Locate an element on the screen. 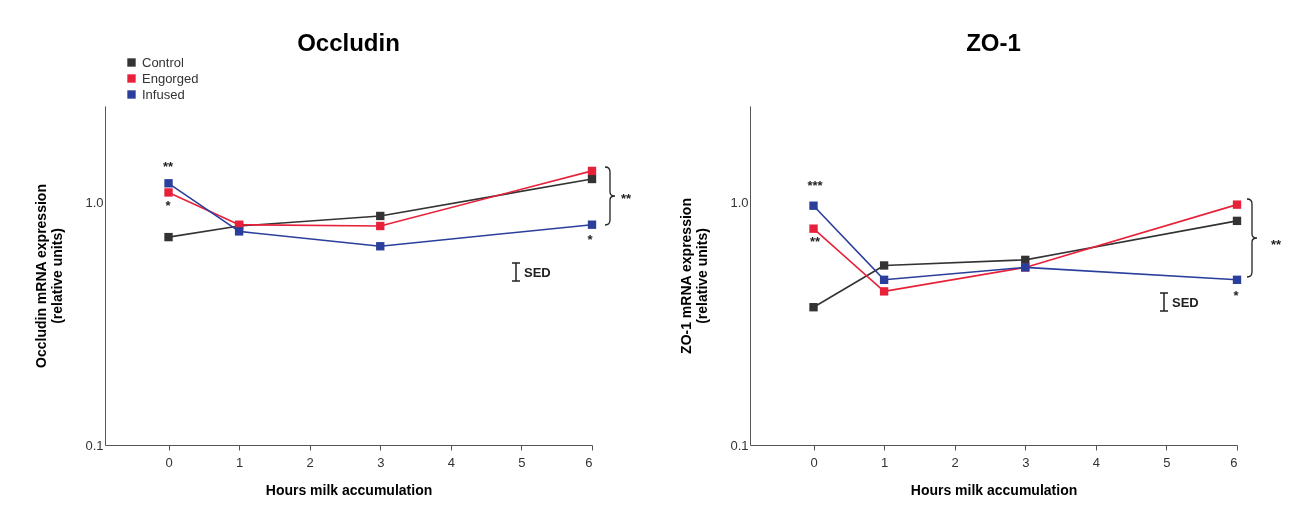  y-axis-title: Occludin mRNA expression (relative units) is located at coordinates (49, 276).